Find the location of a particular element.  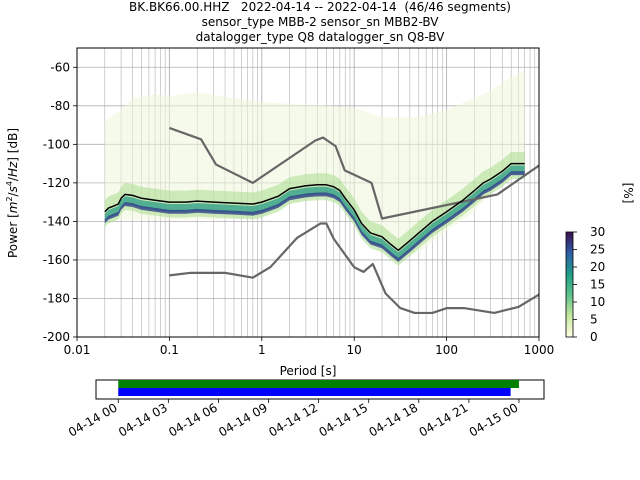

title-line-2: sensor_type MBB-2 sensor_sn MBB2-BV is located at coordinates (320, 22).